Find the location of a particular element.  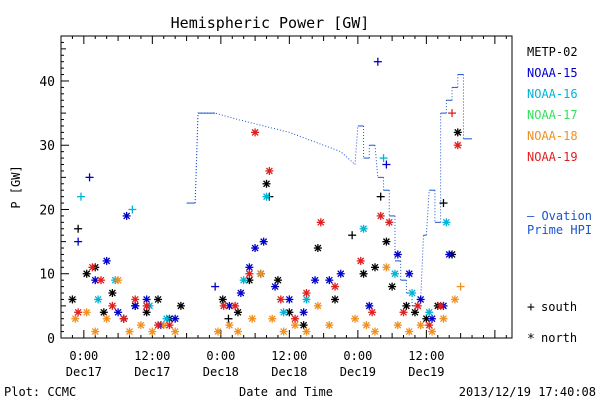

y-axis-label: P [GW] is located at coordinates (16, 186).